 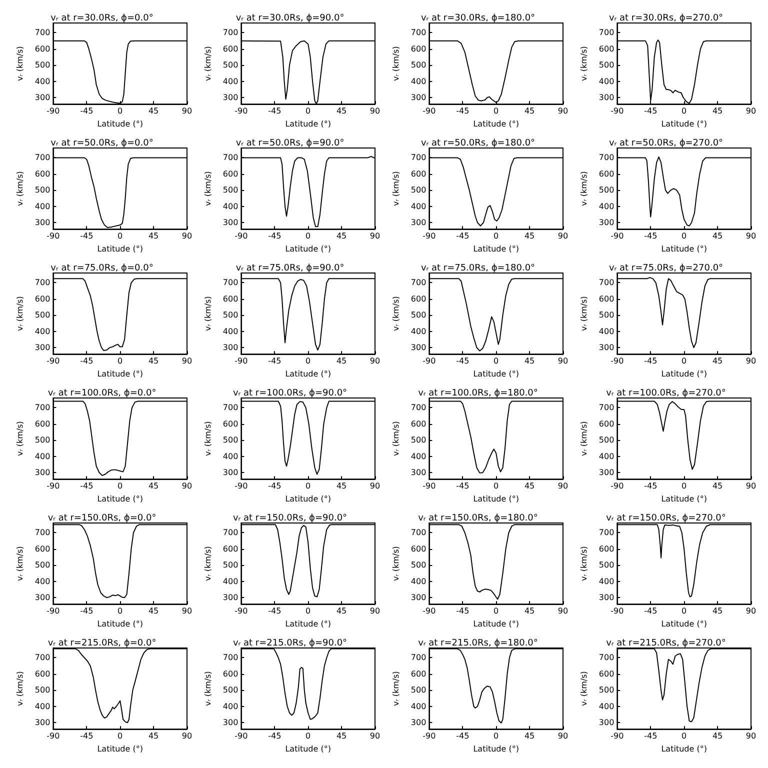 I want to click on chart-title: vᵣ at r=100.0Rs, ϕ=0.0°, so click(x=102, y=393).